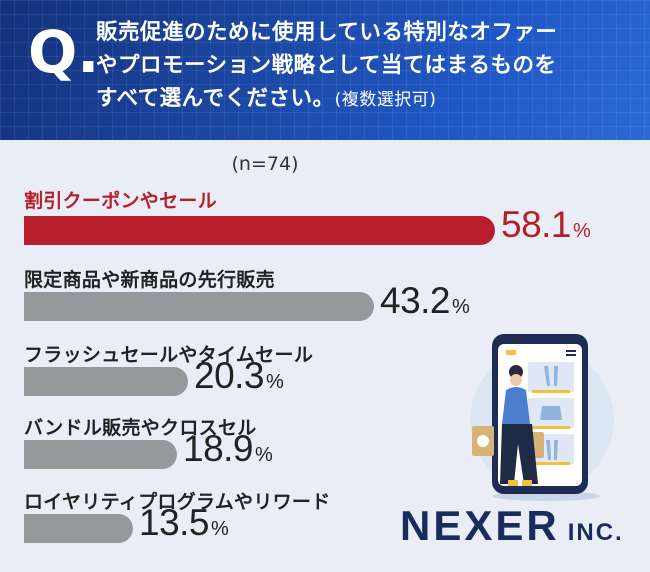  I want to click on bar-value-label: 18.9%, so click(228, 449).